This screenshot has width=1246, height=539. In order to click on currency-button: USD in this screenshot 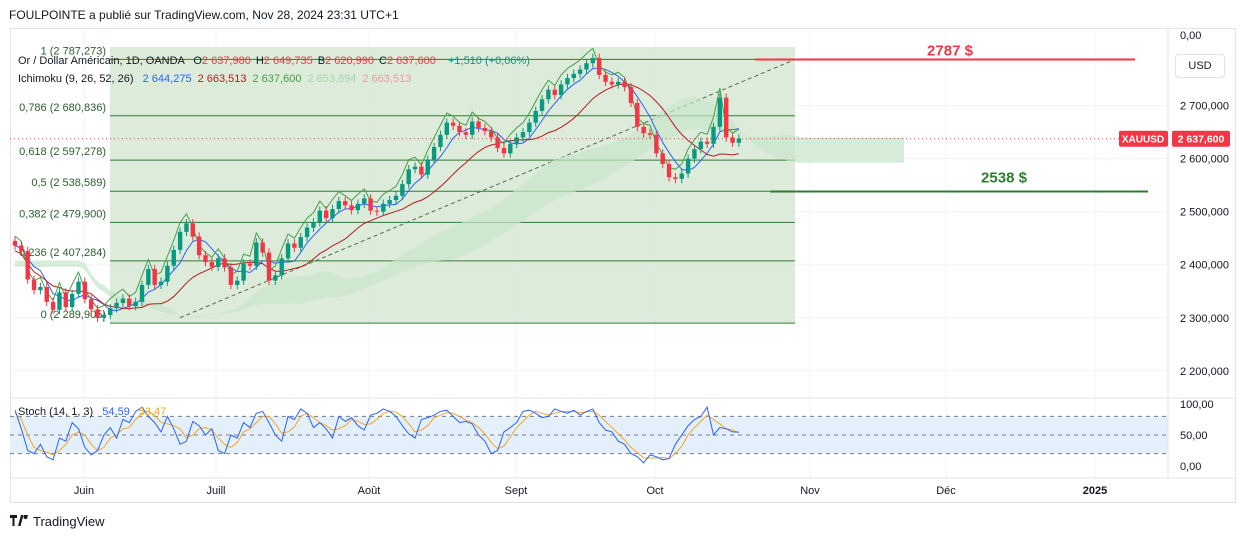, I will do `click(1200, 66)`.